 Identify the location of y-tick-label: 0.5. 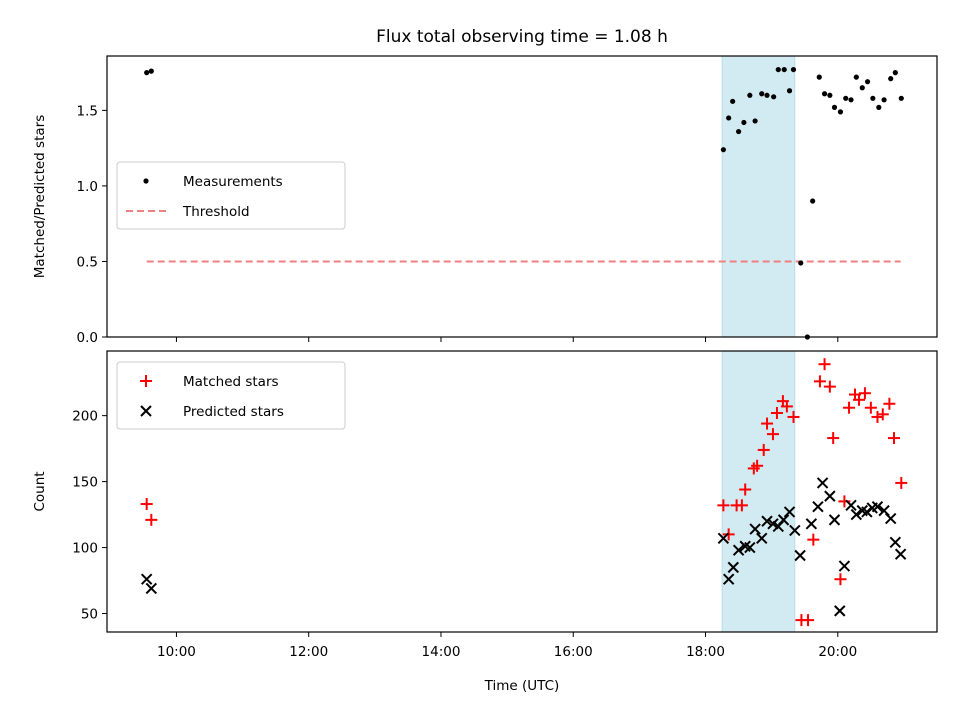
(87, 262).